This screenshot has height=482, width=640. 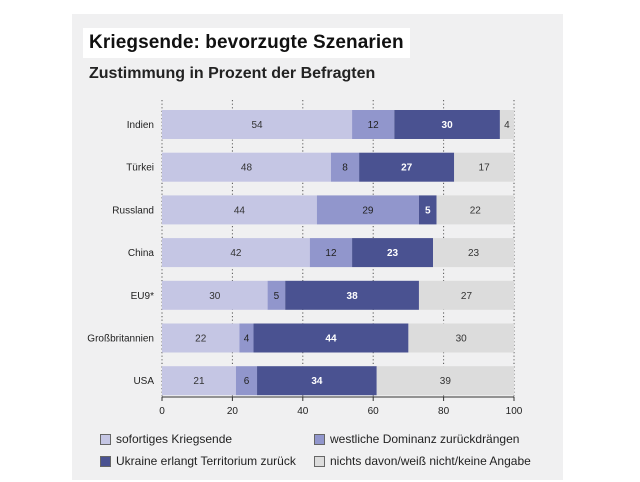 I want to click on data-label: 29, so click(x=368, y=210).